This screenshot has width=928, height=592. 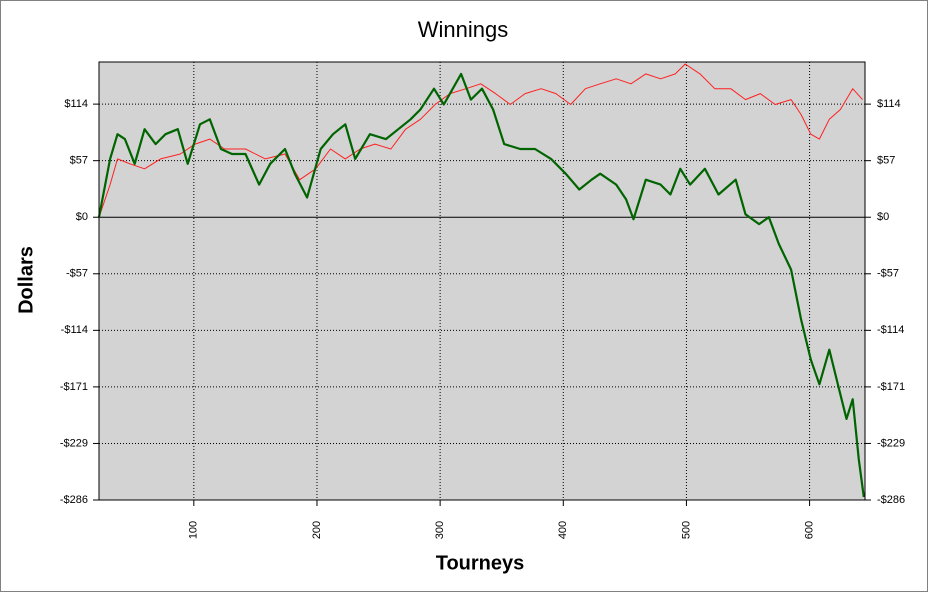 I want to click on y-tick-label: -$57, so click(x=77, y=274).